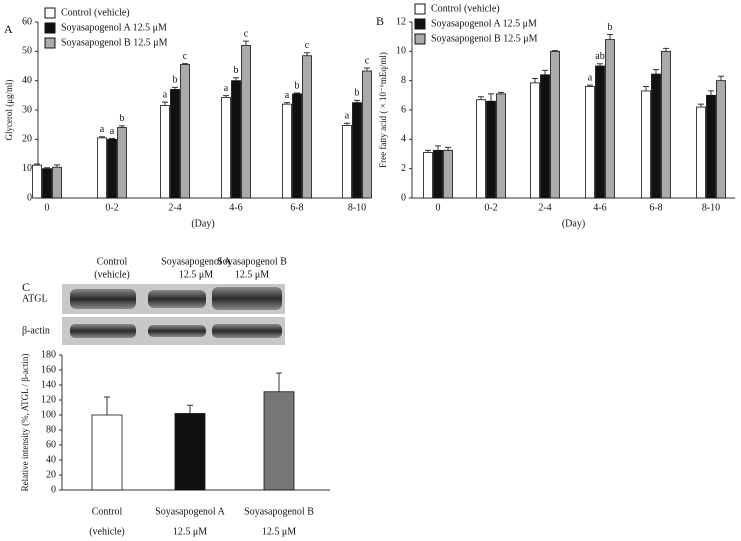 This screenshot has width=741, height=541. I want to click on y-tick-label: 2, so click(403, 168).